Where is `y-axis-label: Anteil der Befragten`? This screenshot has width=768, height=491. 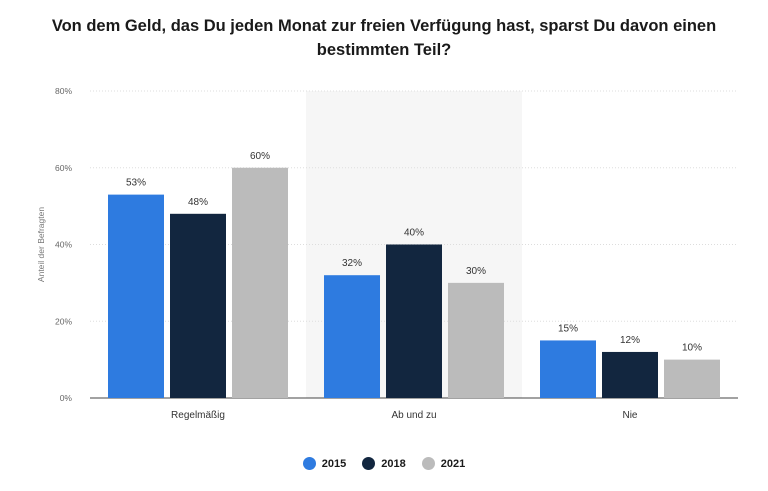 y-axis-label: Anteil der Befragten is located at coordinates (41, 244).